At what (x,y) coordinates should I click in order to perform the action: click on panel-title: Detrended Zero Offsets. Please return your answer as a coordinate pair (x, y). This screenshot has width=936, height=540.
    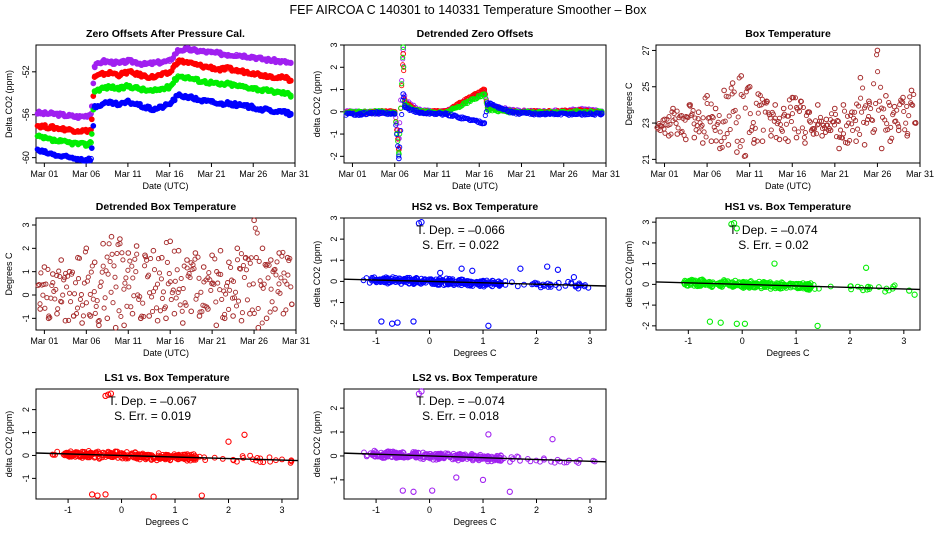
    Looking at the image, I should click on (475, 34).